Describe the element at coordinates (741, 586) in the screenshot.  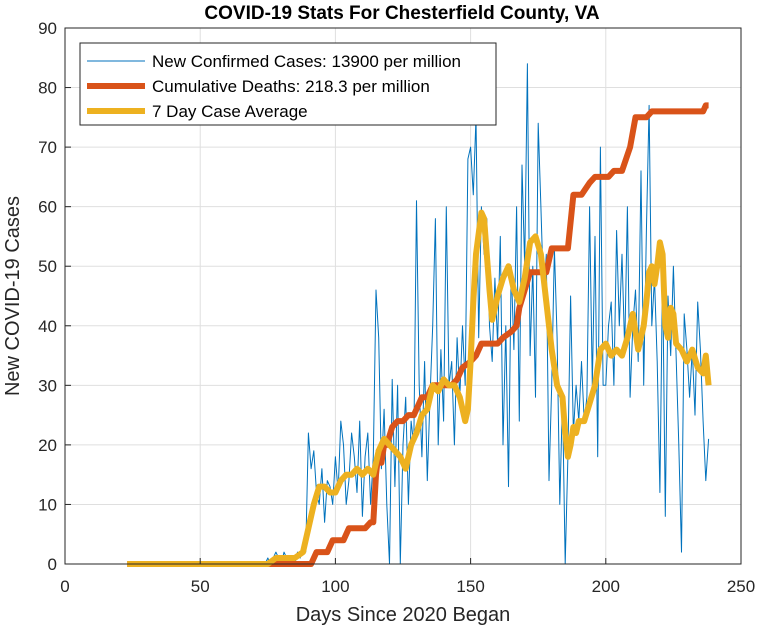
I see `x-tick-label: 250` at that location.